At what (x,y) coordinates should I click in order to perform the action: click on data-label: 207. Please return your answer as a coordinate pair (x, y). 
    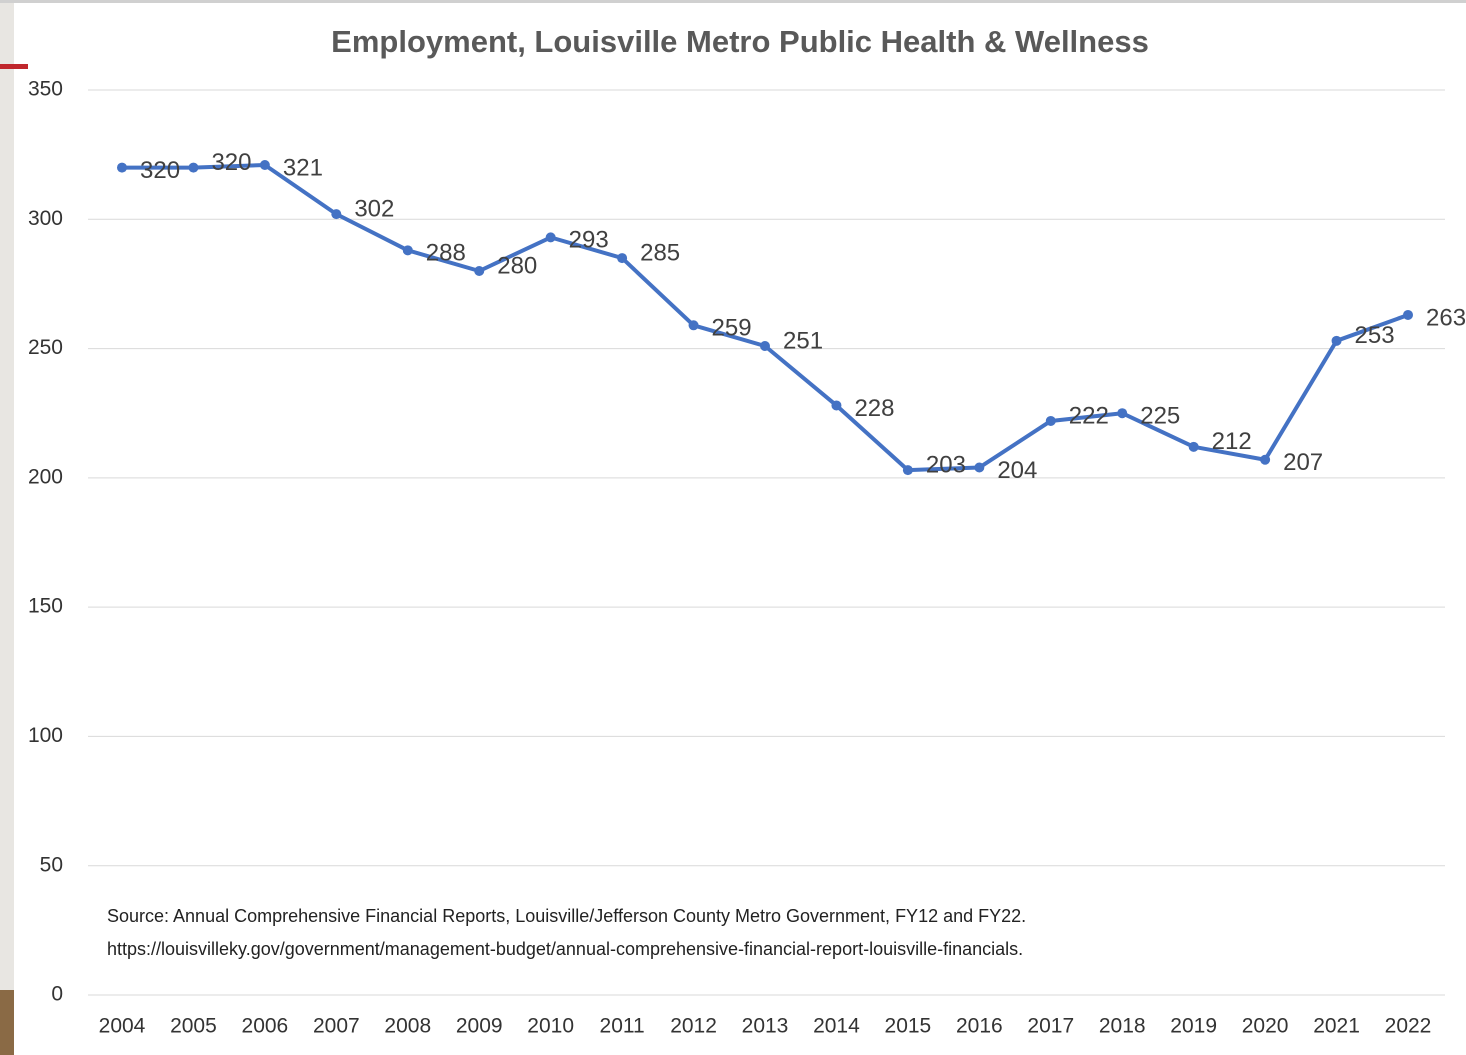
    Looking at the image, I should click on (1303, 462).